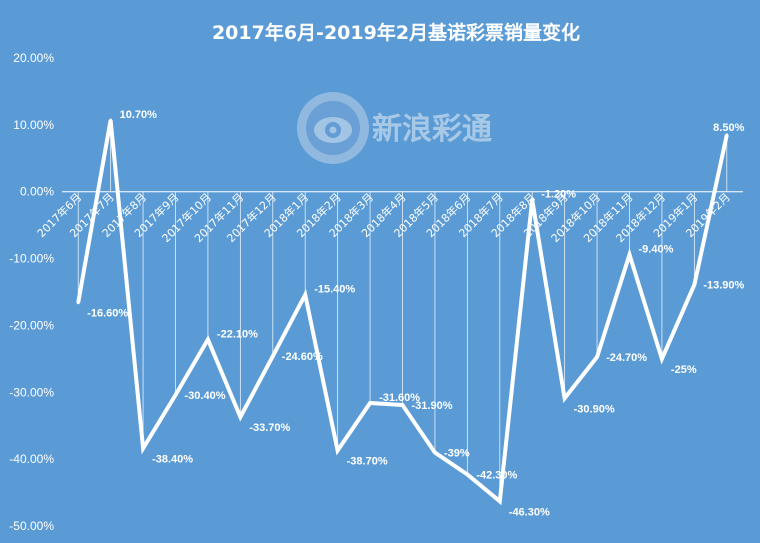 Image resolution: width=760 pixels, height=543 pixels. What do you see at coordinates (723, 286) in the screenshot?
I see `data-label: -13.90%` at bounding box center [723, 286].